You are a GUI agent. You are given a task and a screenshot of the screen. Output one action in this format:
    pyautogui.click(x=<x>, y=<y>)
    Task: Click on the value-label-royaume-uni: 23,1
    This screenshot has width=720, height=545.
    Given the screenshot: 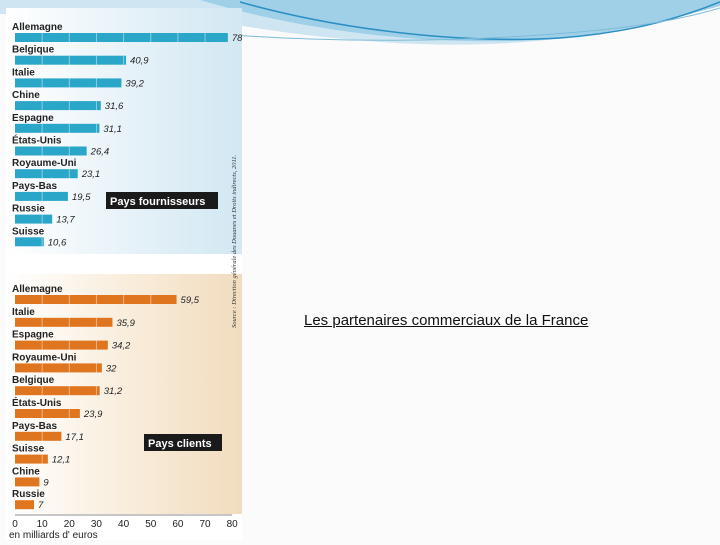 What is the action you would take?
    pyautogui.click(x=91, y=174)
    